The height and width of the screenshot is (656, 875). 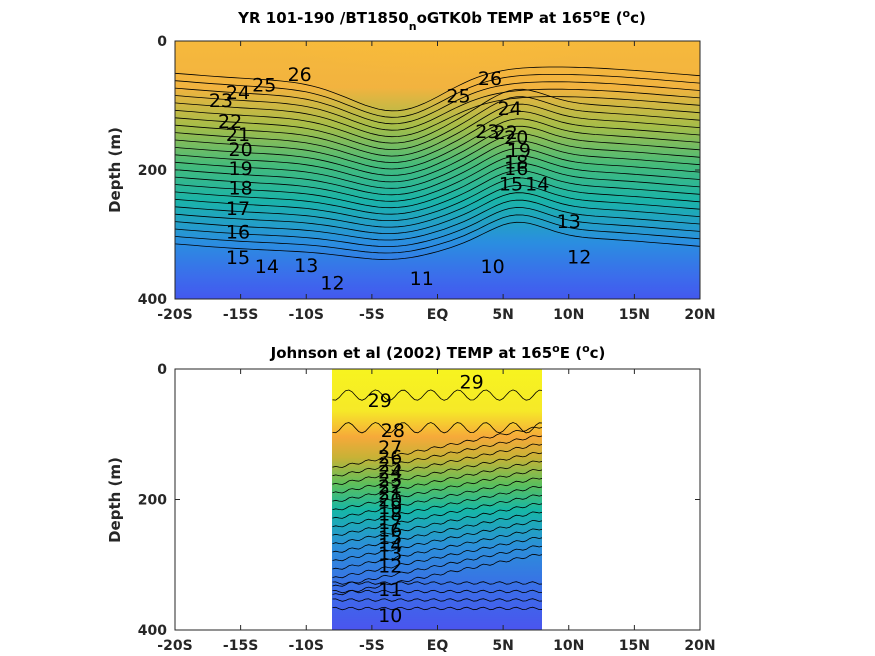 What do you see at coordinates (422, 279) in the screenshot?
I see `contour-label: 11` at bounding box center [422, 279].